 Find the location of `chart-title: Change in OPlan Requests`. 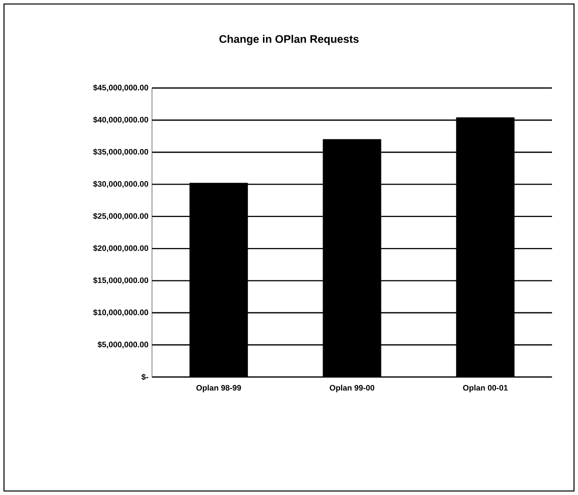

chart-title: Change in OPlan Requests is located at coordinates (289, 40).